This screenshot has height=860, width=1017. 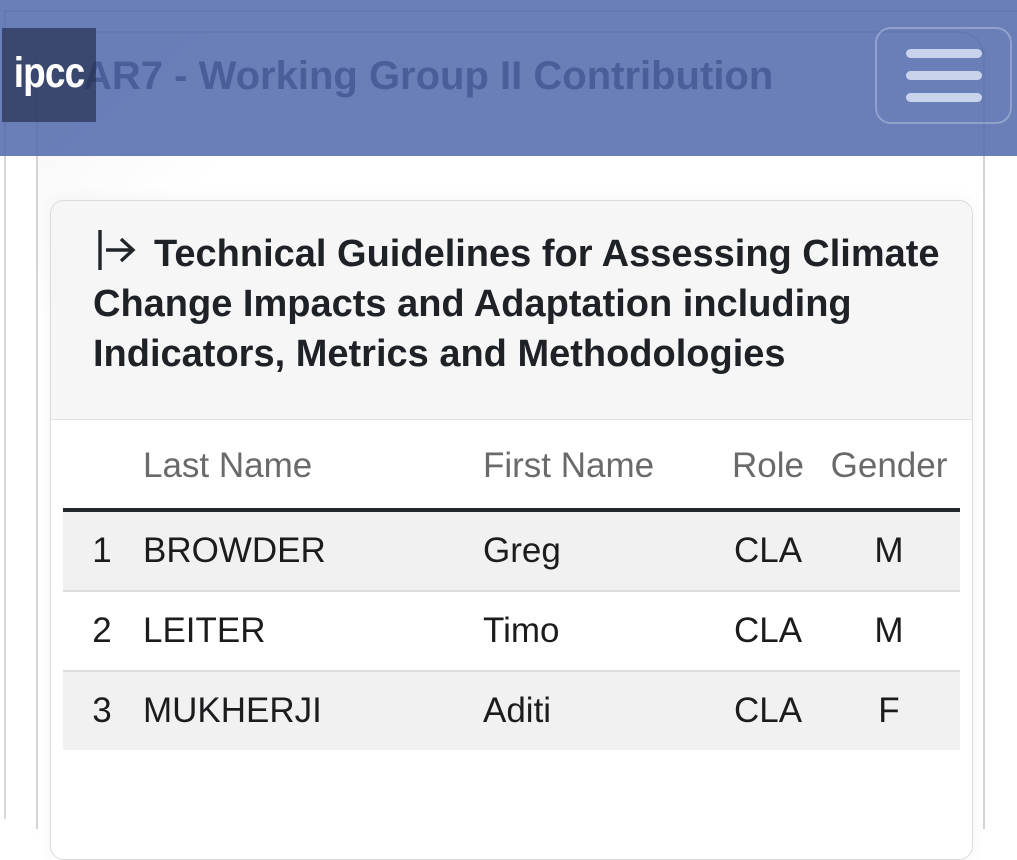 I want to click on cell-last-name: BROWDER, so click(x=311, y=550).